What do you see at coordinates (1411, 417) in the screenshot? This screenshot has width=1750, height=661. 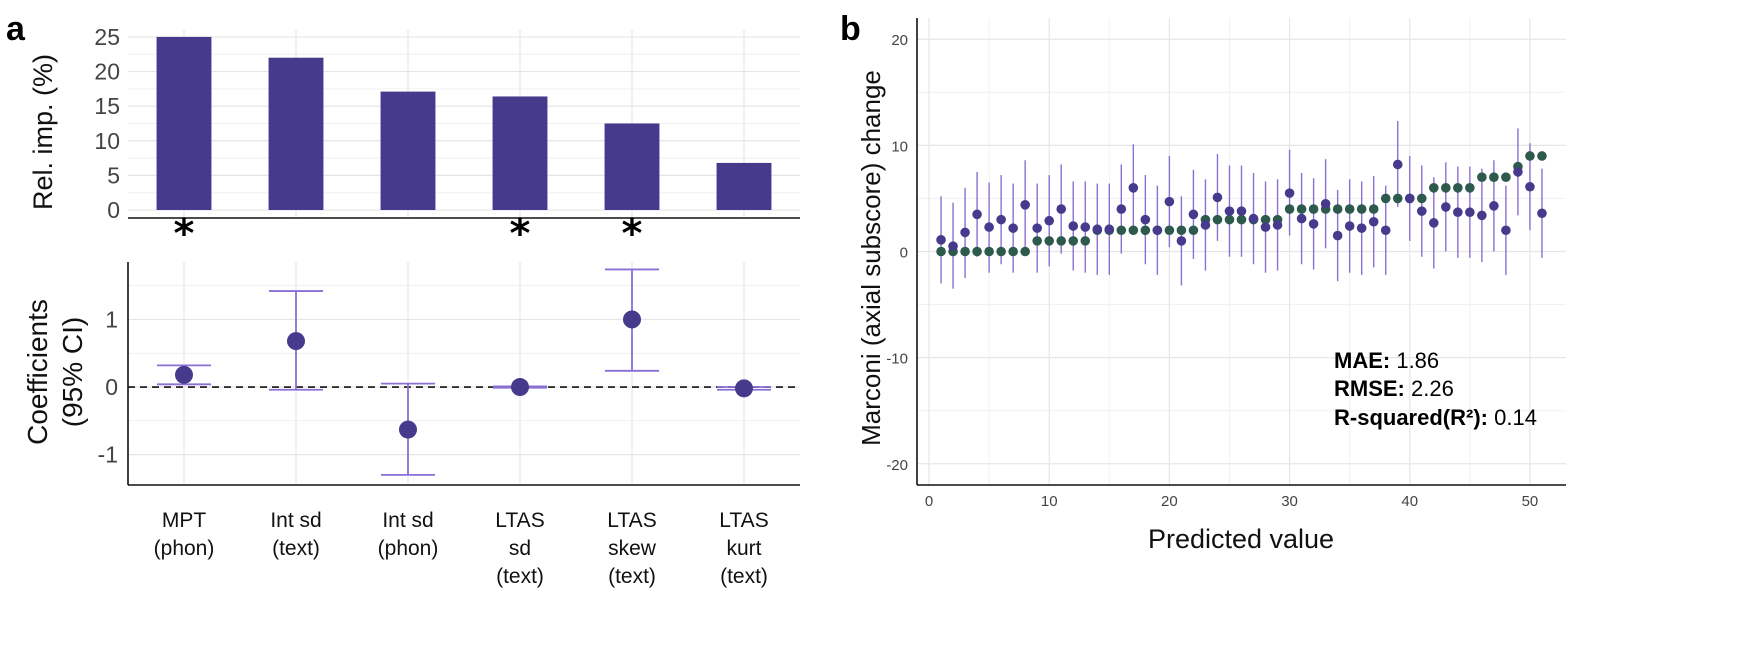 I see `r-squared-label: R-squared(R²):` at bounding box center [1411, 417].